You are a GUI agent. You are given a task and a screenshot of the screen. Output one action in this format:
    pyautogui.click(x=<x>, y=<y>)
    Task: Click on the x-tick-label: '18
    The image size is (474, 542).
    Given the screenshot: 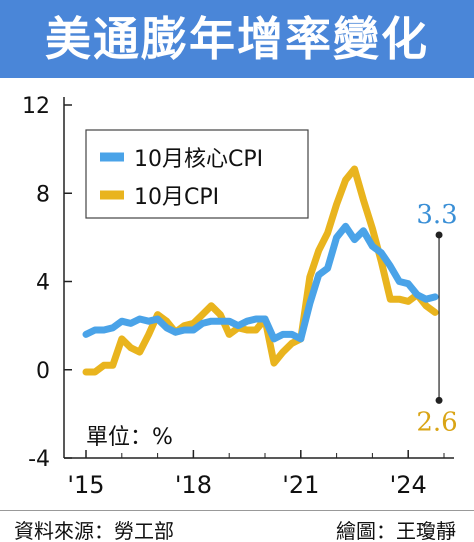 What is the action you would take?
    pyautogui.click(x=193, y=485)
    